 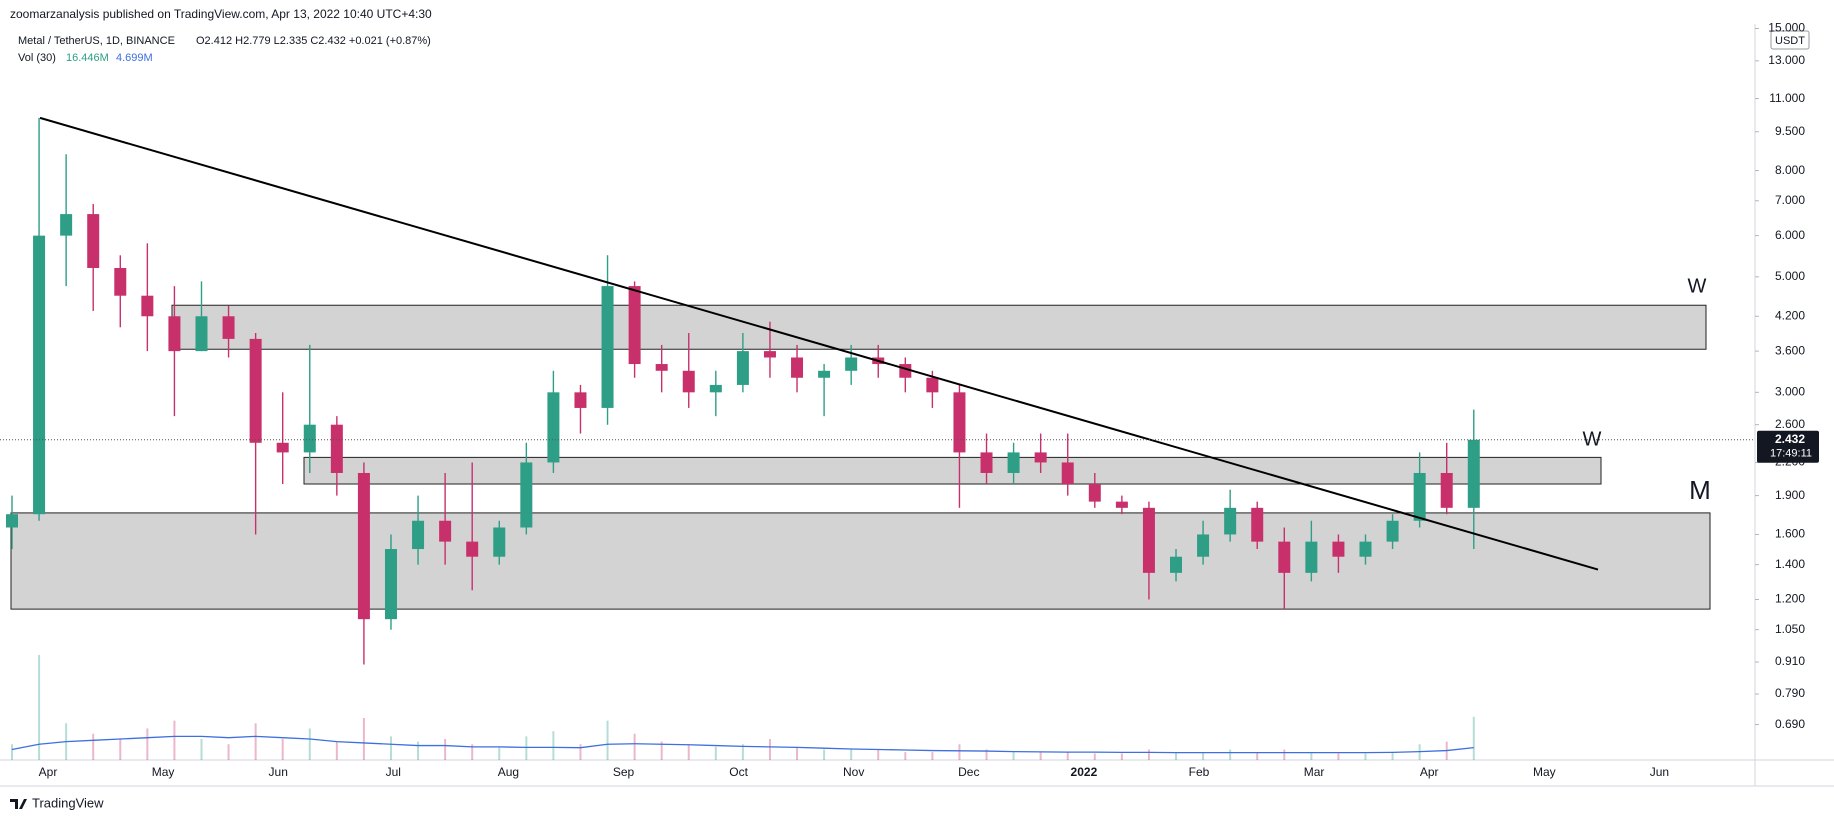 What do you see at coordinates (1790, 392) in the screenshot?
I see `y-tick-label: 3.000` at bounding box center [1790, 392].